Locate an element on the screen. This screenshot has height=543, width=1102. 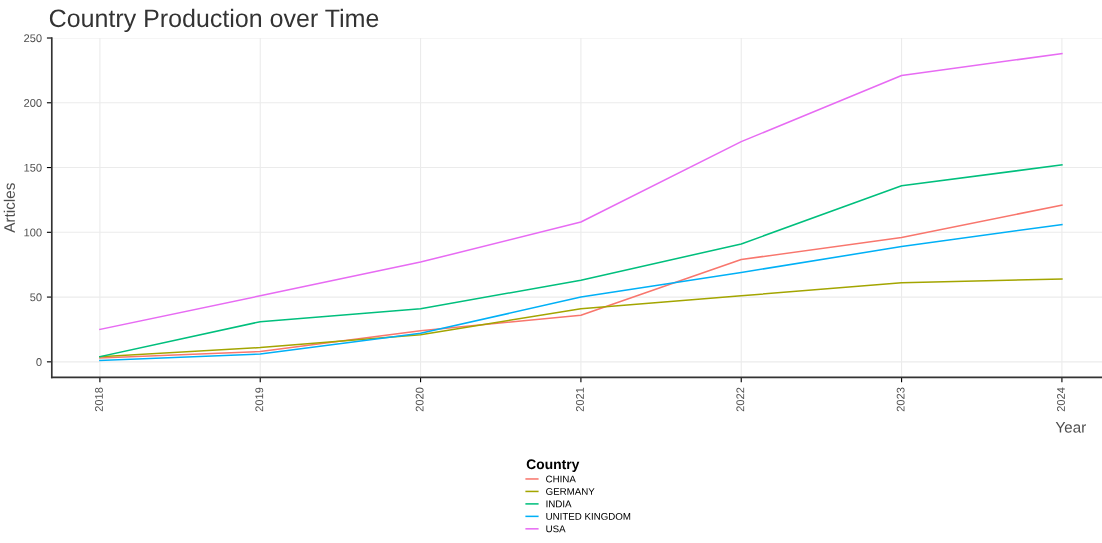
x-tick-label: 2019 is located at coordinates (259, 399).